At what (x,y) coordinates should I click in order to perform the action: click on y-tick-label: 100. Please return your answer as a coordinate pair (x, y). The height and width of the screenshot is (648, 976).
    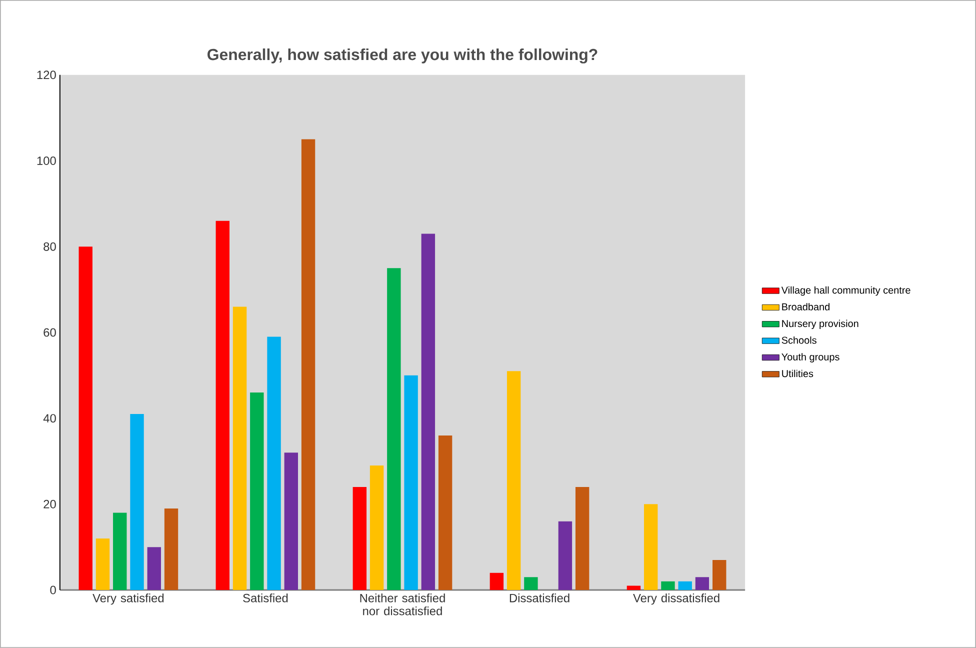
    Looking at the image, I should click on (46, 161).